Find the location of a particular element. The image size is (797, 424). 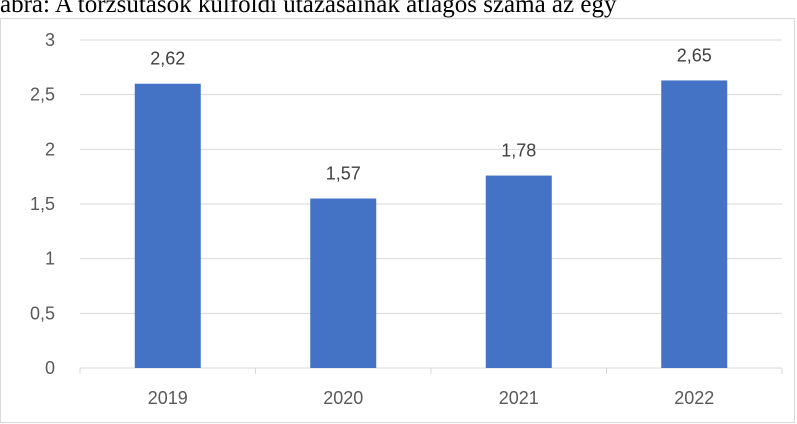

y-tick-label: 1,5 is located at coordinates (42, 204).